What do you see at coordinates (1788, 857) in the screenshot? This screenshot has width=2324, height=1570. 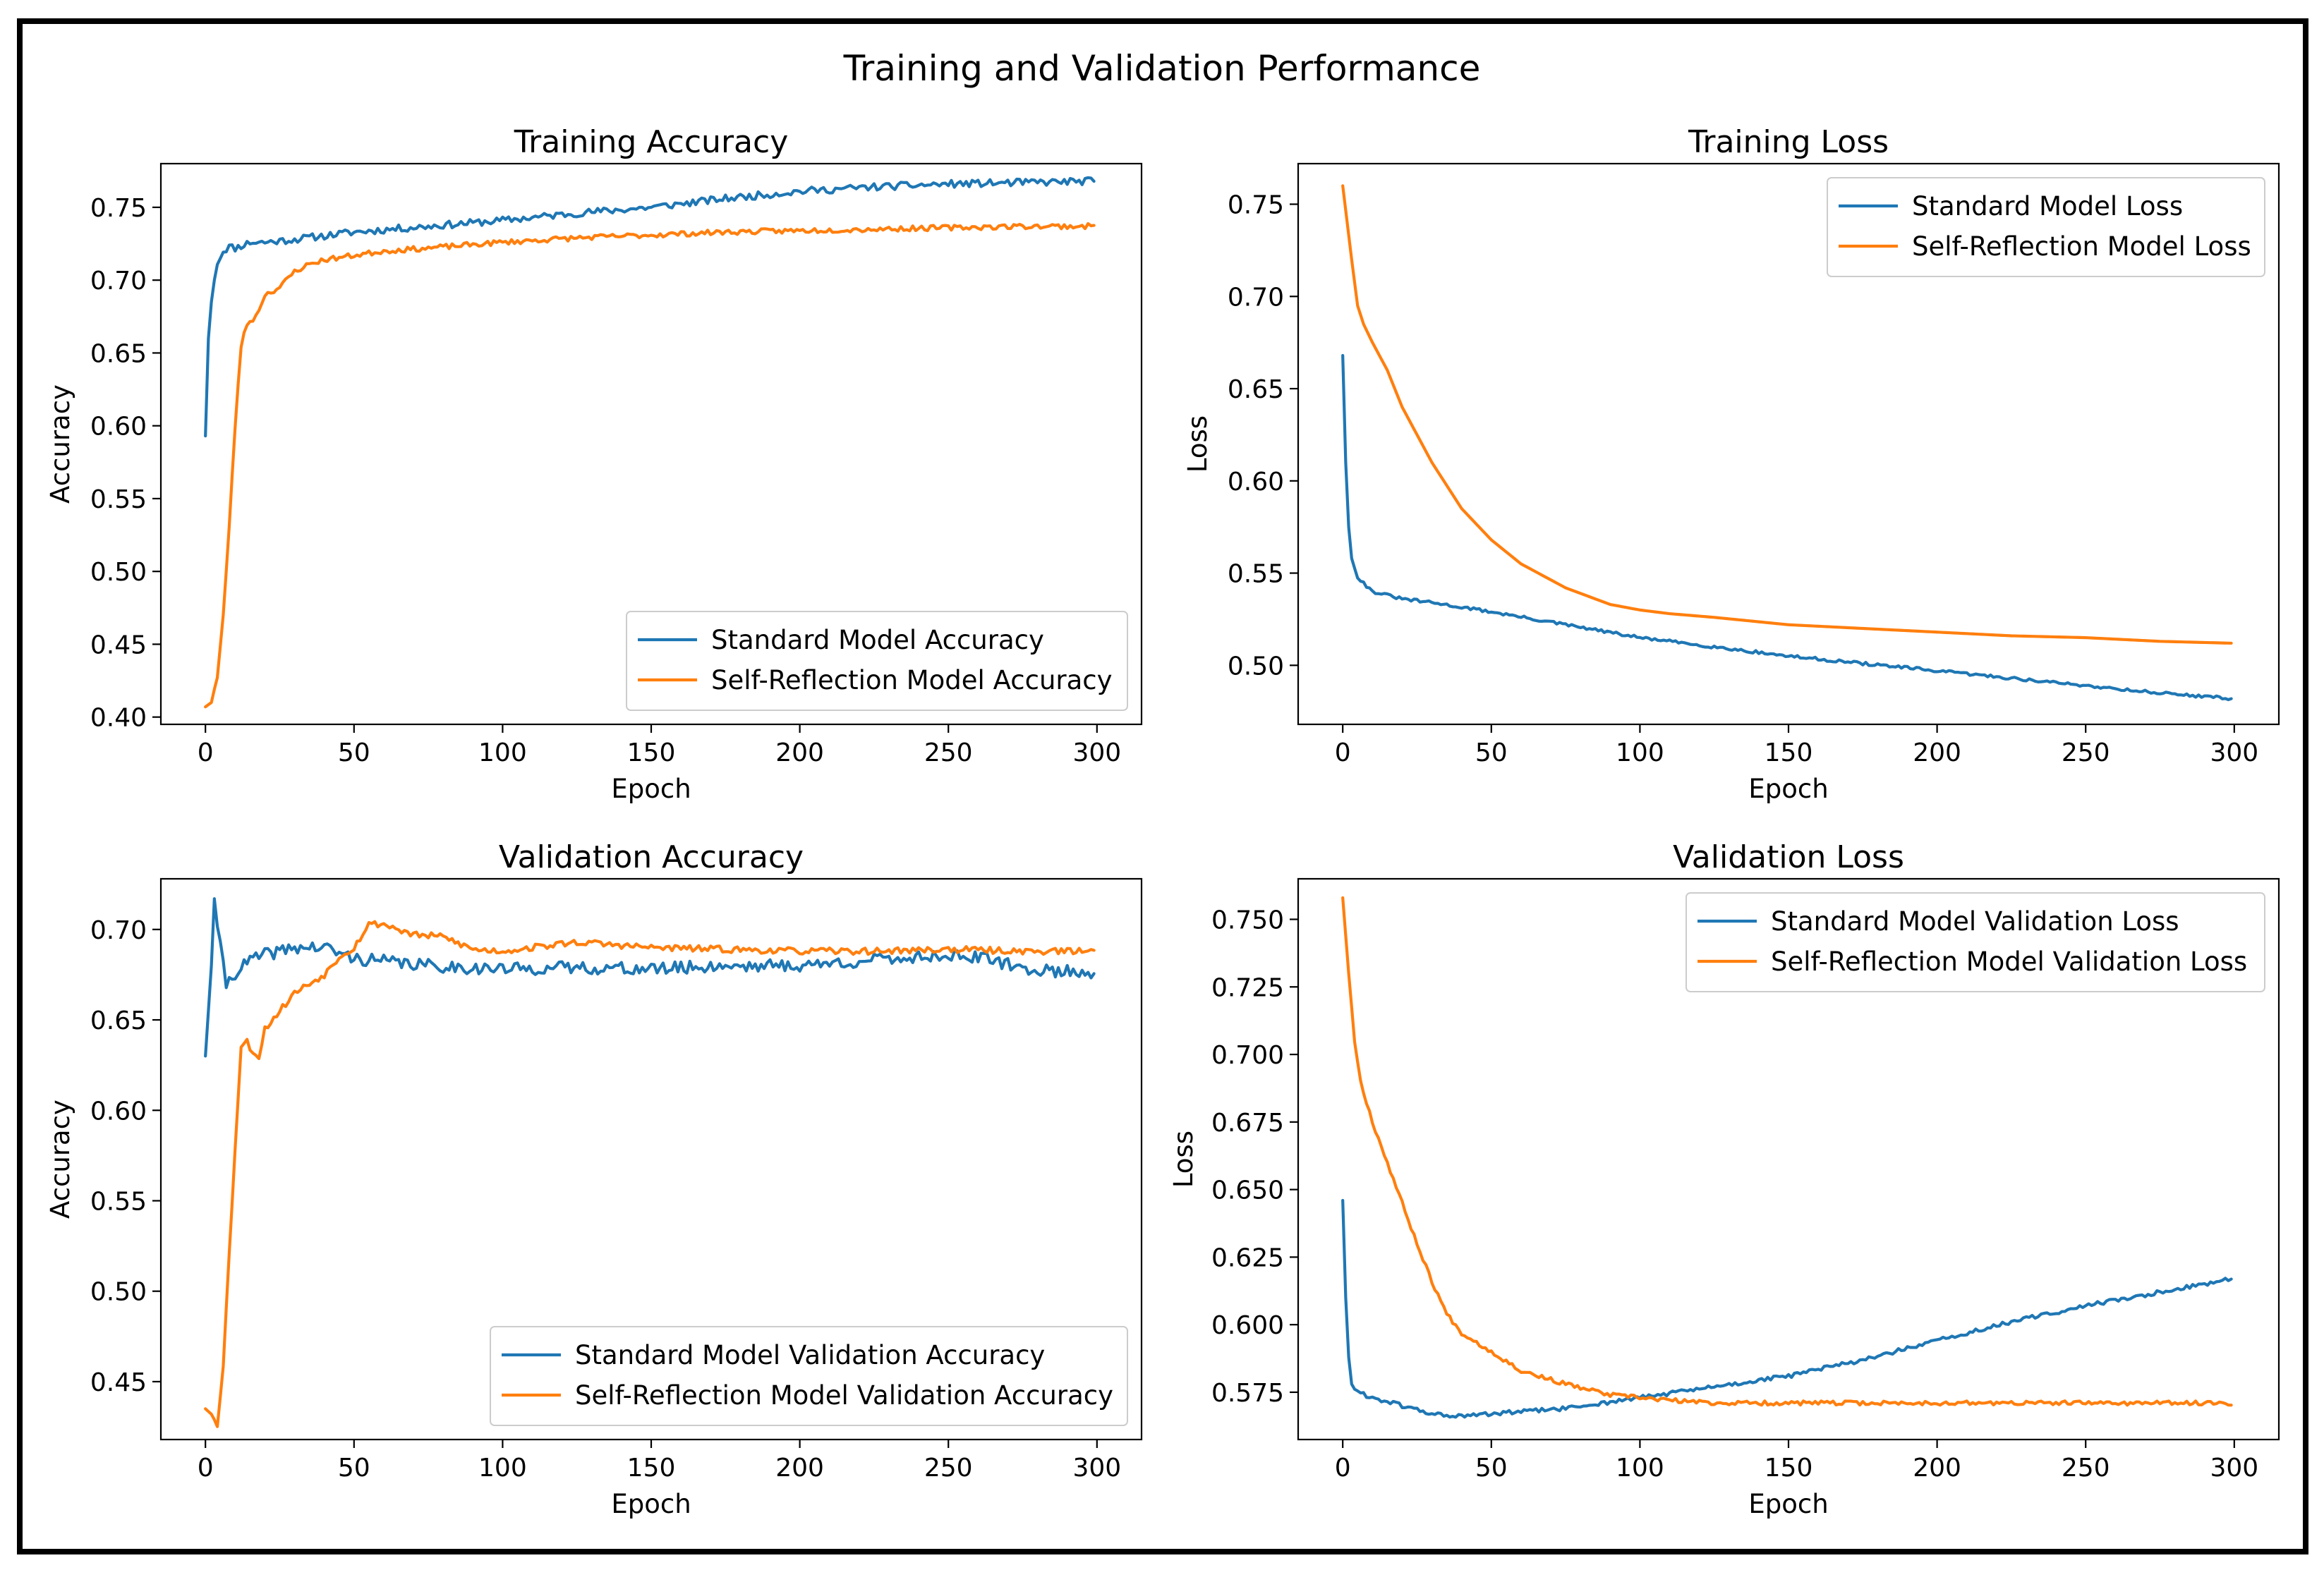 I see `panel-title: Validation Loss` at bounding box center [1788, 857].